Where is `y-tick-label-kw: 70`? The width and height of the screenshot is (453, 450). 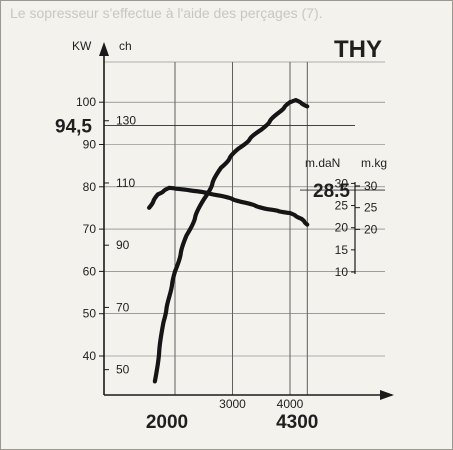
y-tick-label-kw: 70 is located at coordinates (90, 229).